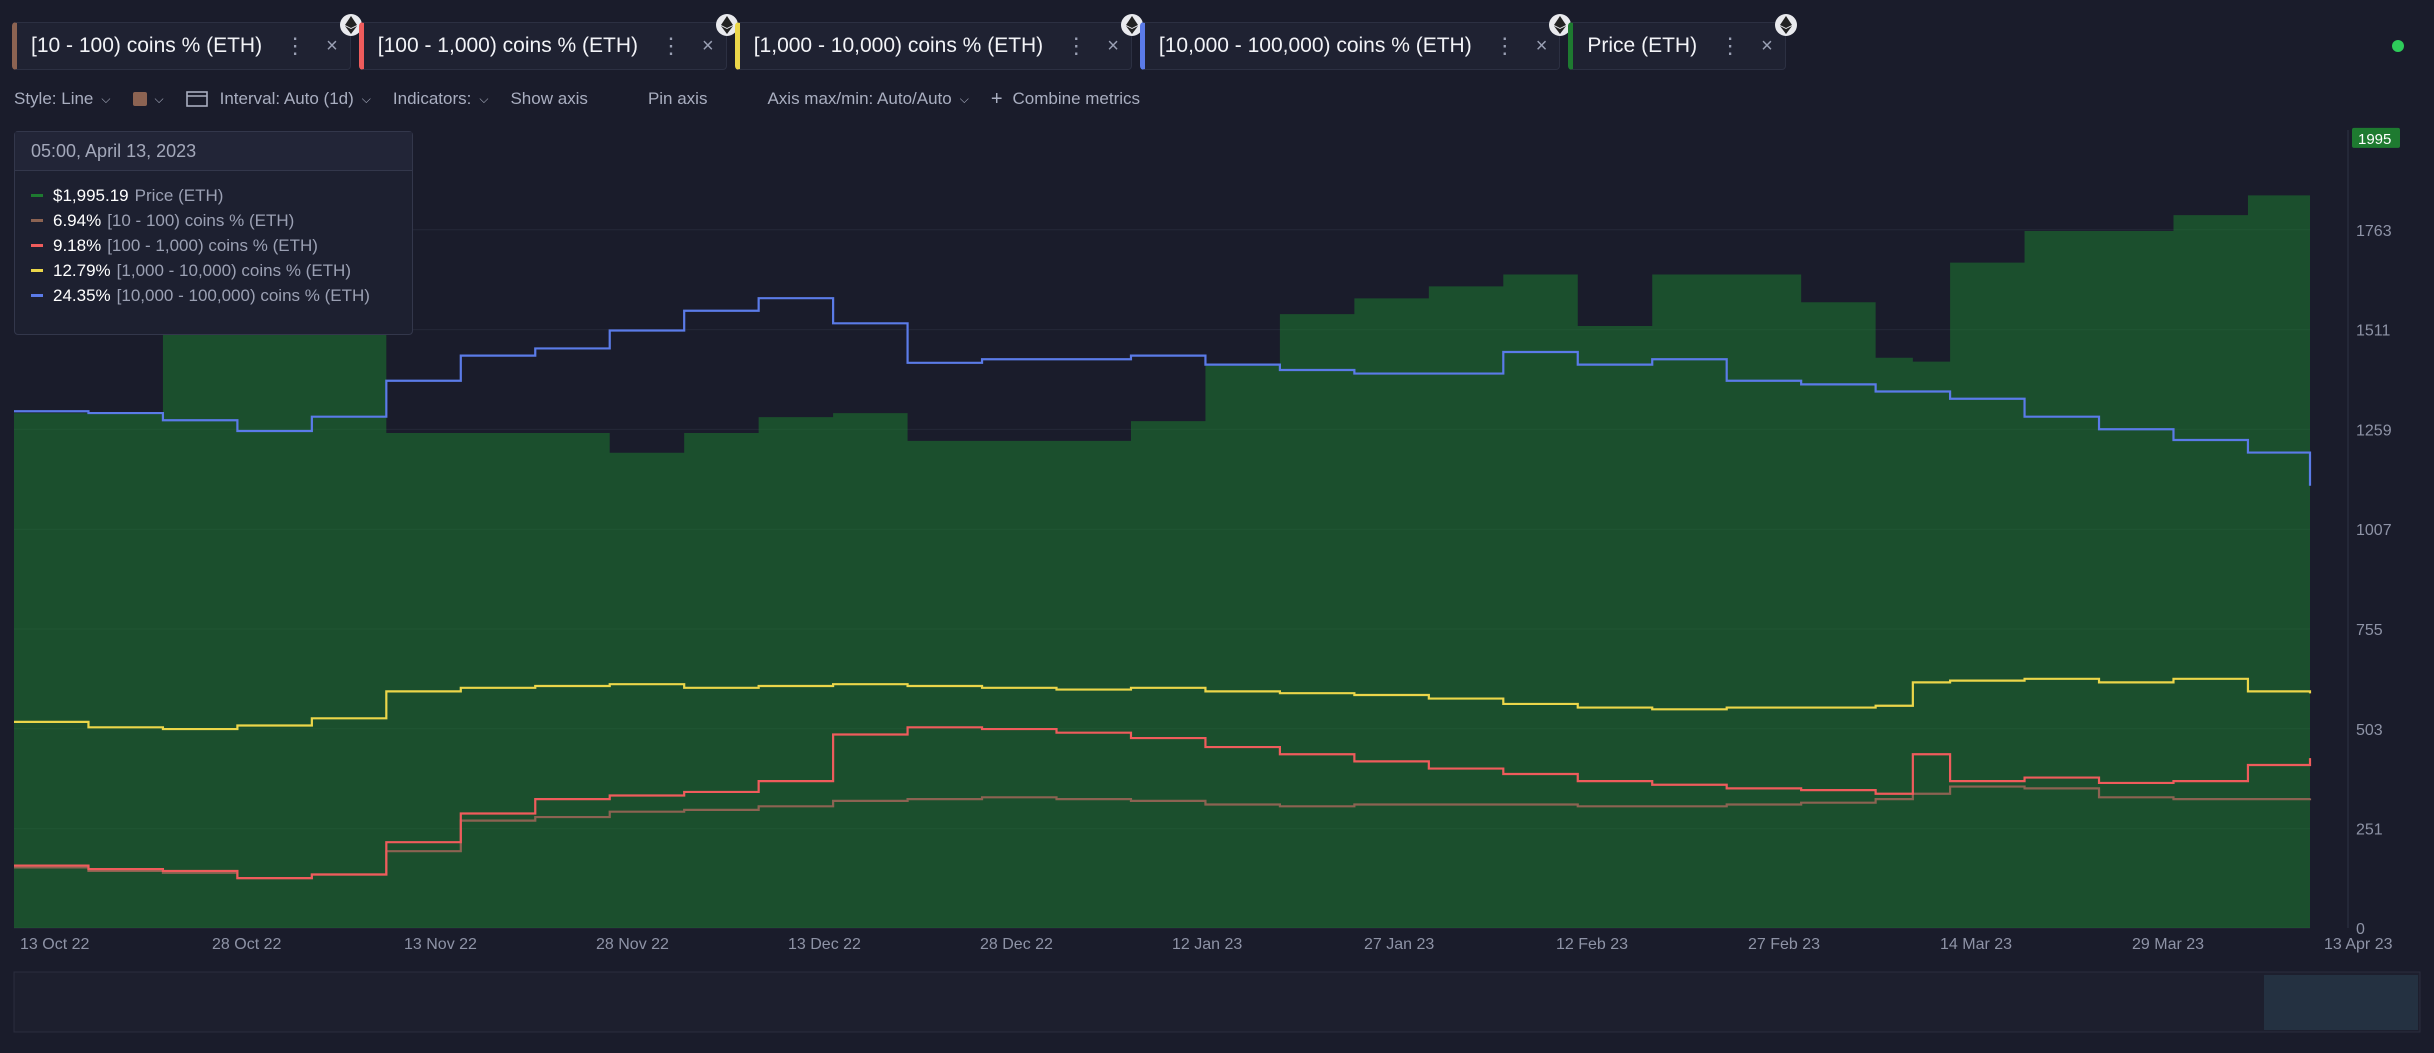 This screenshot has width=2434, height=1053. Describe the element at coordinates (1592, 944) in the screenshot. I see `x-tick-label: 12 Feb 23` at that location.